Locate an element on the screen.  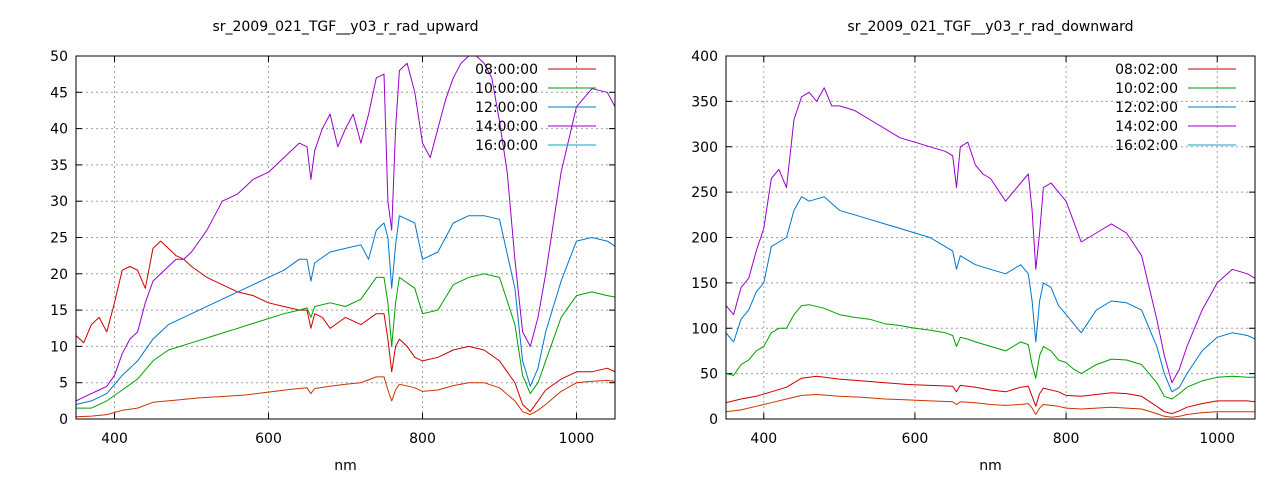
y-tick-label: 300 is located at coordinates (704, 148).